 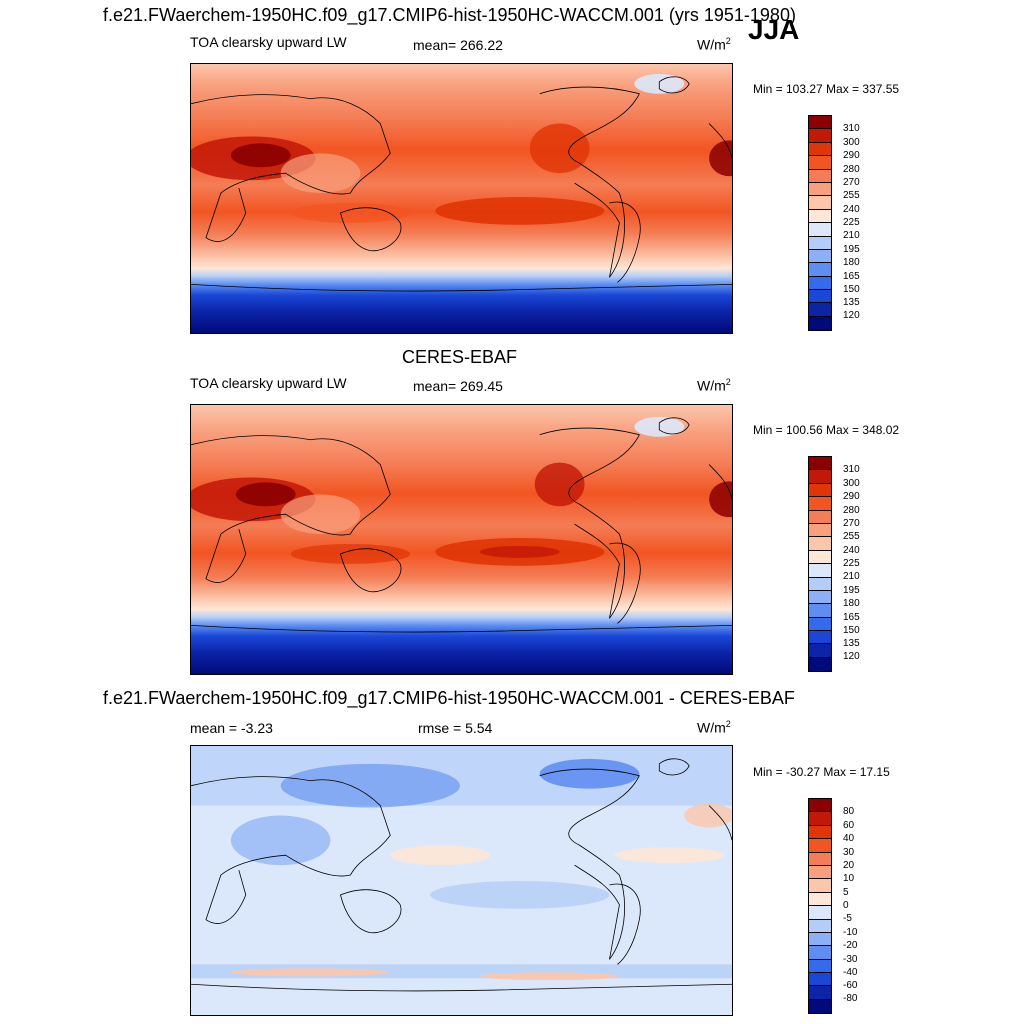 I want to click on panel2-mean-label: mean= 269.45, so click(x=458, y=386).